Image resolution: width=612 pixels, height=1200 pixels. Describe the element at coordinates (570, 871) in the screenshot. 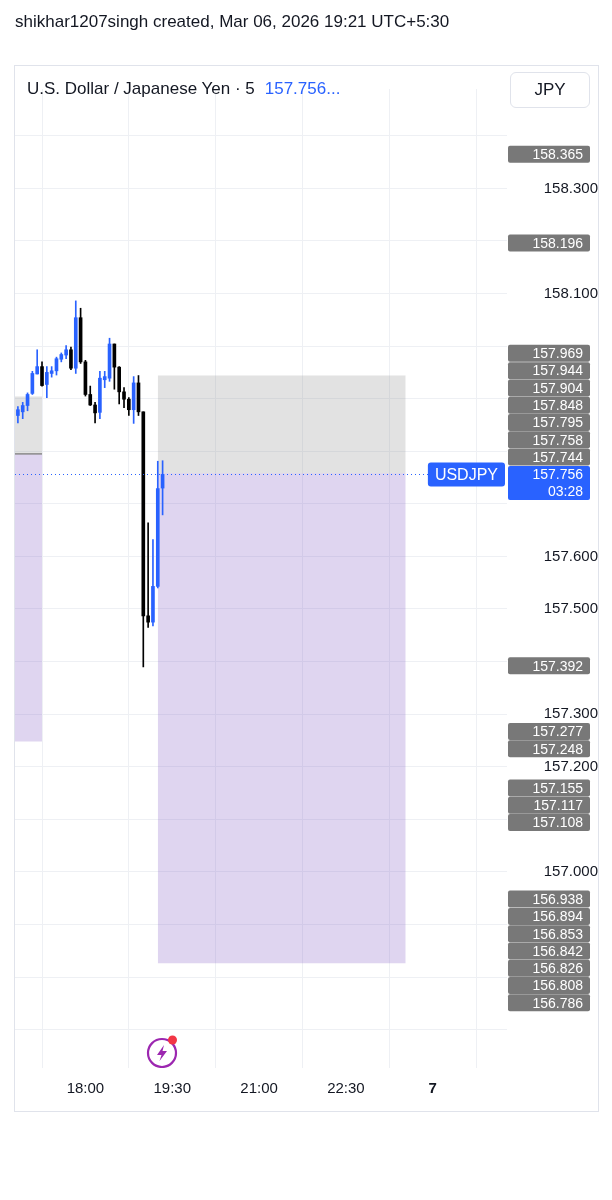

I see `y-tick-label: 157.000` at that location.